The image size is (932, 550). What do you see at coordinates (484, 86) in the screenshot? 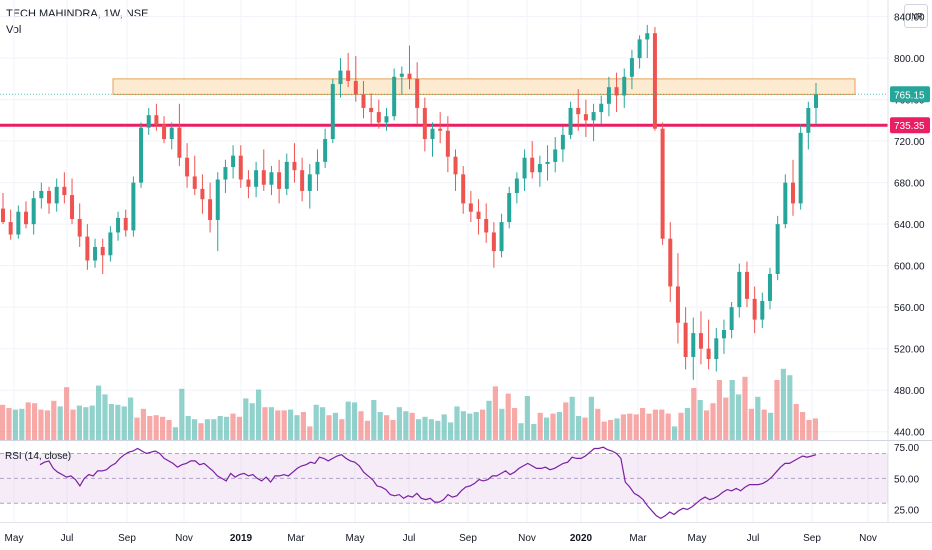
I see `resistance-zone` at bounding box center [484, 86].